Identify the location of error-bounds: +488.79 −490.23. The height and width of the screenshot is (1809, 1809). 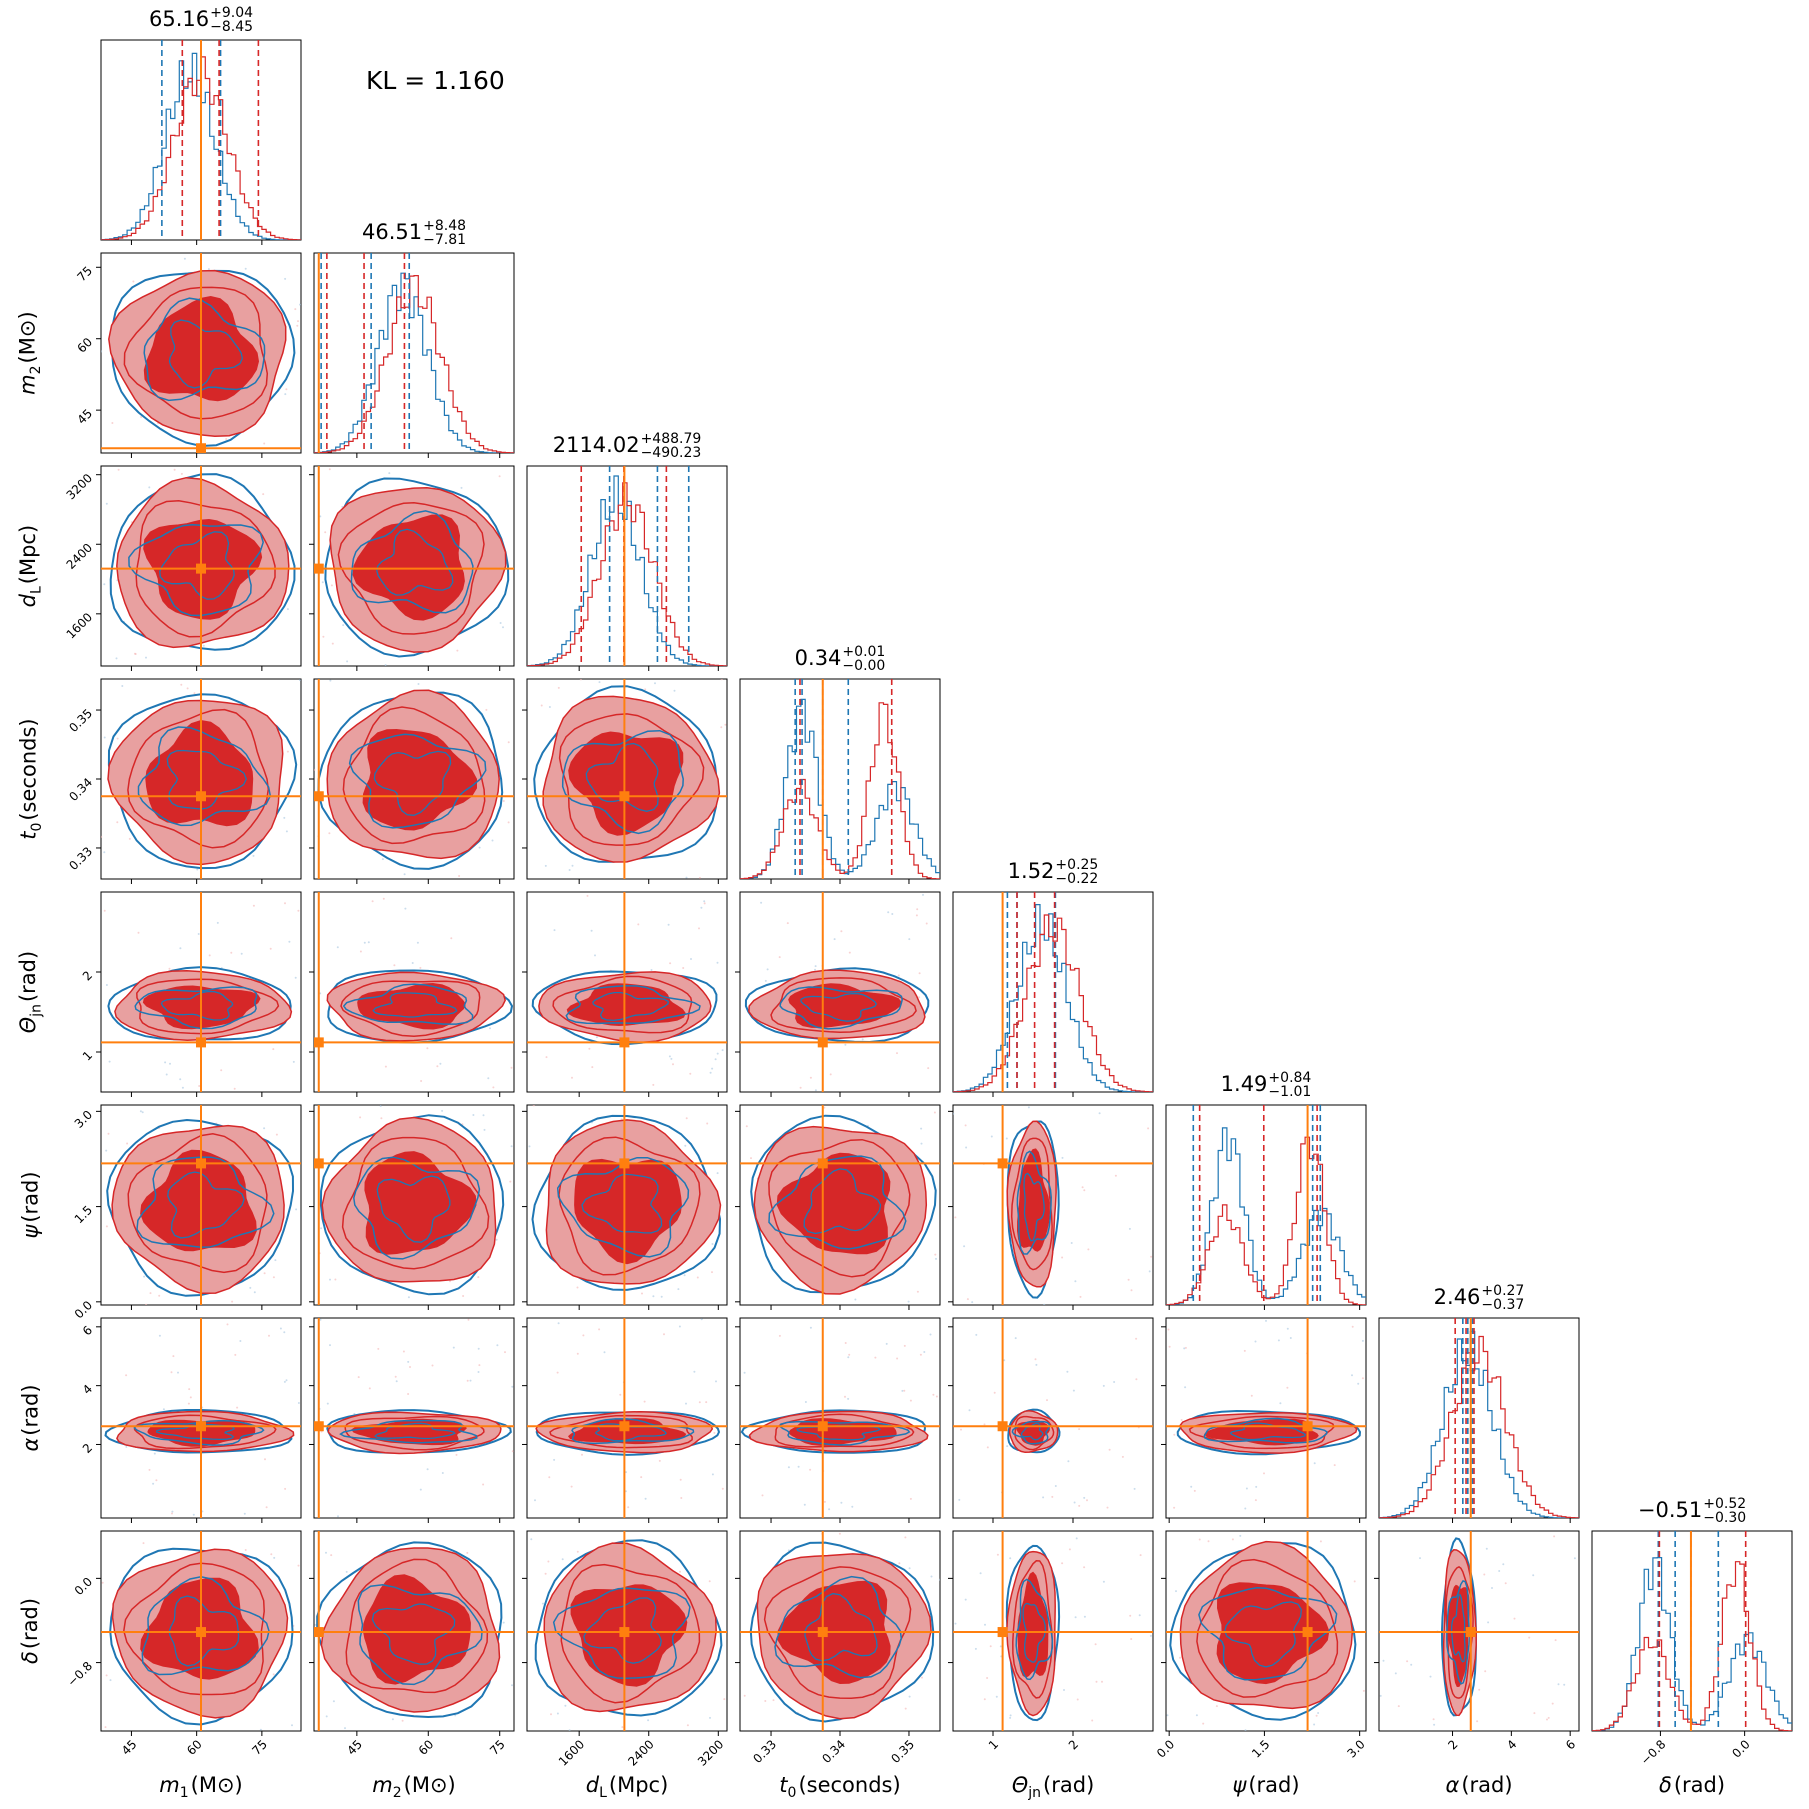
(671, 446).